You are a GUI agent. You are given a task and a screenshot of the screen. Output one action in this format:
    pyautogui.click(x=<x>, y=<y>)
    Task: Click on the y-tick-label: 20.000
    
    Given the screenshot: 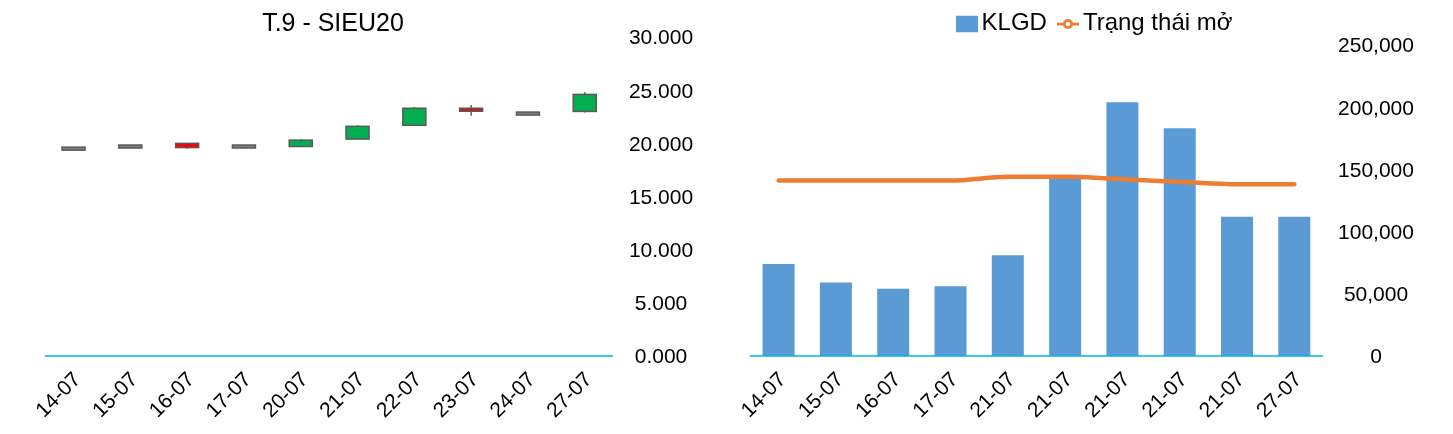 What is the action you would take?
    pyautogui.click(x=661, y=143)
    